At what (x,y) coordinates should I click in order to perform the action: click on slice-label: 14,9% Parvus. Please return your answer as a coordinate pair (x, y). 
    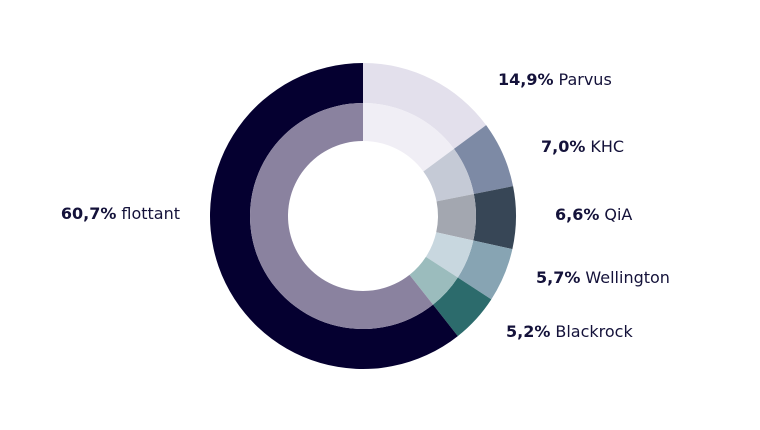
    Looking at the image, I should click on (555, 79).